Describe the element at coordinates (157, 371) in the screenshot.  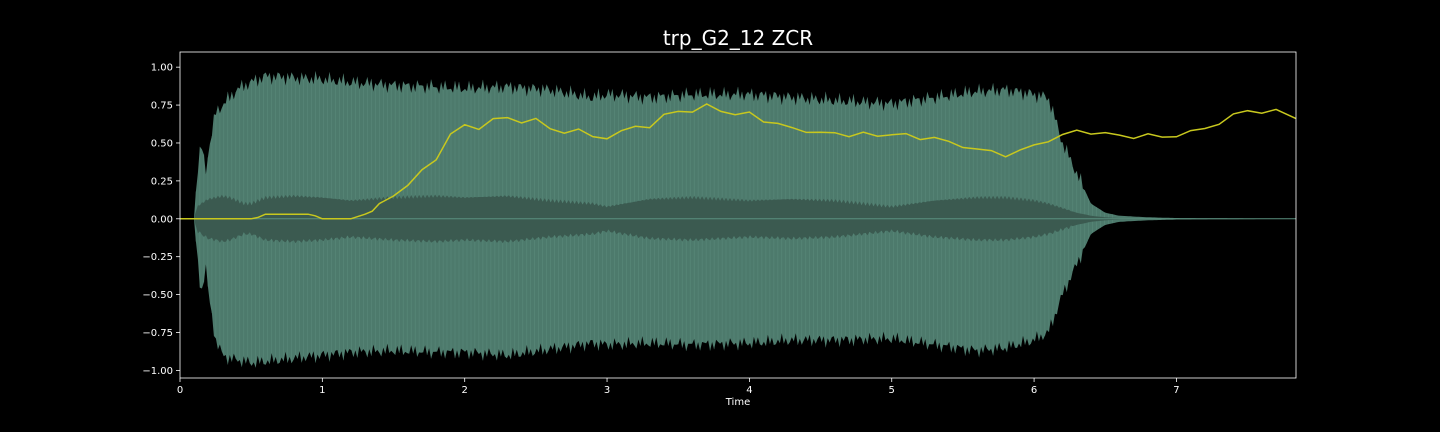
I see `y-tick-label: −1.00` at that location.